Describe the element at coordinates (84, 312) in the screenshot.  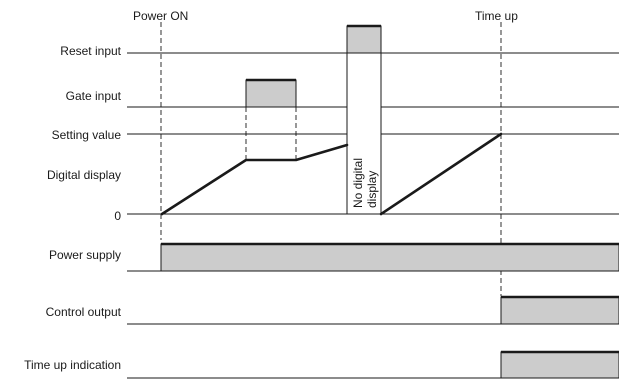
I see `control-output-label: Control output` at that location.